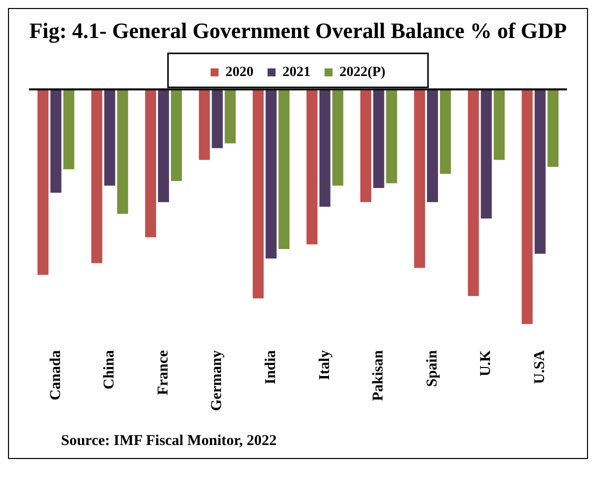 The width and height of the screenshot is (596, 487). What do you see at coordinates (296, 72) in the screenshot?
I see `legend-label: 2021` at bounding box center [296, 72].